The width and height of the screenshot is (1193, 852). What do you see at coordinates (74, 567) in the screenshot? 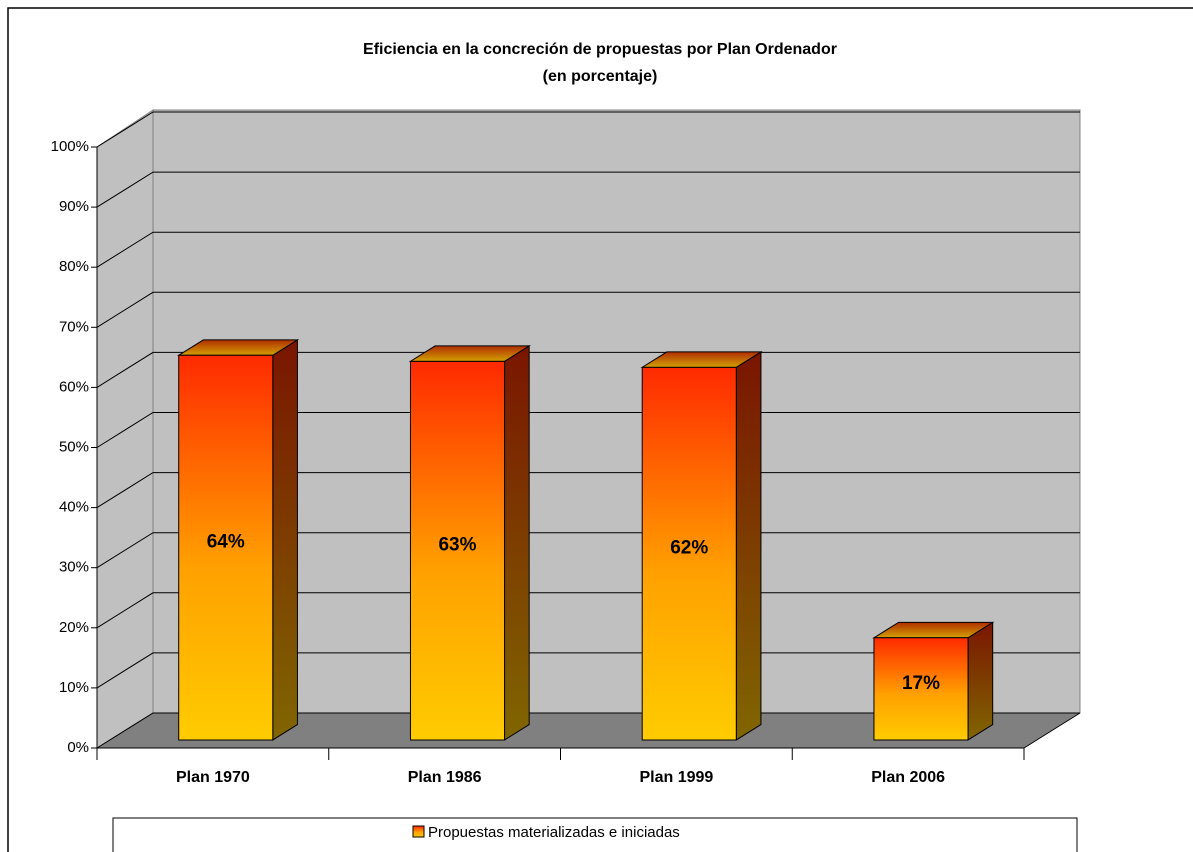
I see `y-tick-label: 30%` at bounding box center [74, 567].